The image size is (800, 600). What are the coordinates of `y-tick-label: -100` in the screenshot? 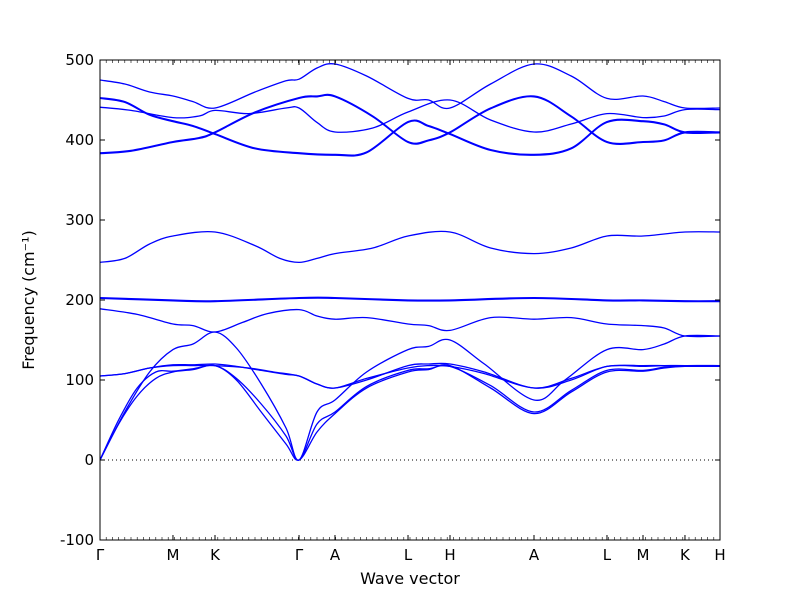 It's located at (77, 540).